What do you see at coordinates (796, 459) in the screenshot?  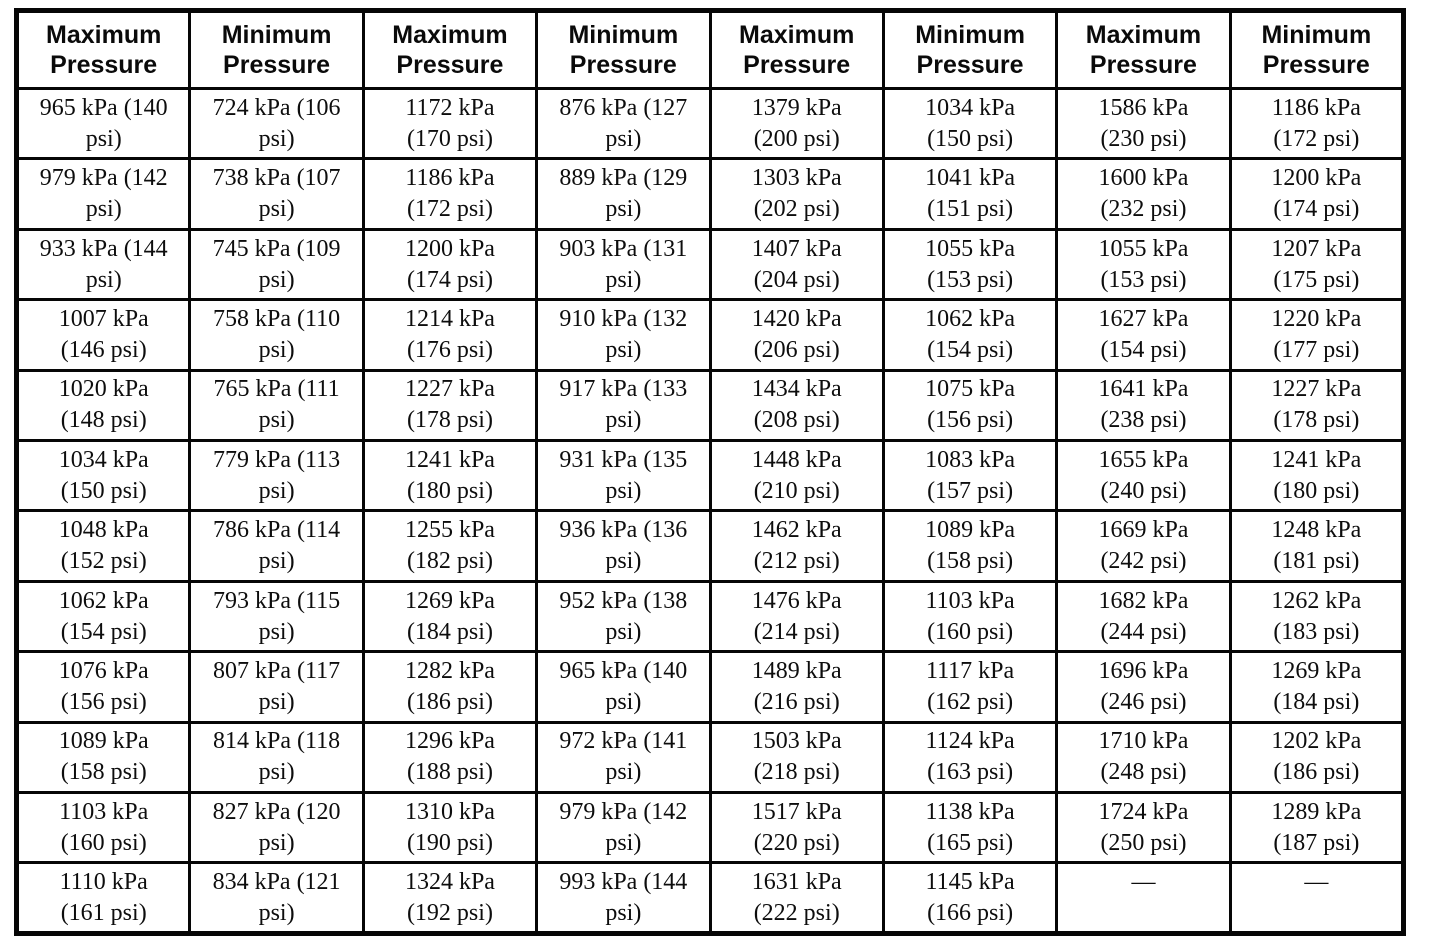 I see `table-cell-line: 1448 kPa` at bounding box center [796, 459].